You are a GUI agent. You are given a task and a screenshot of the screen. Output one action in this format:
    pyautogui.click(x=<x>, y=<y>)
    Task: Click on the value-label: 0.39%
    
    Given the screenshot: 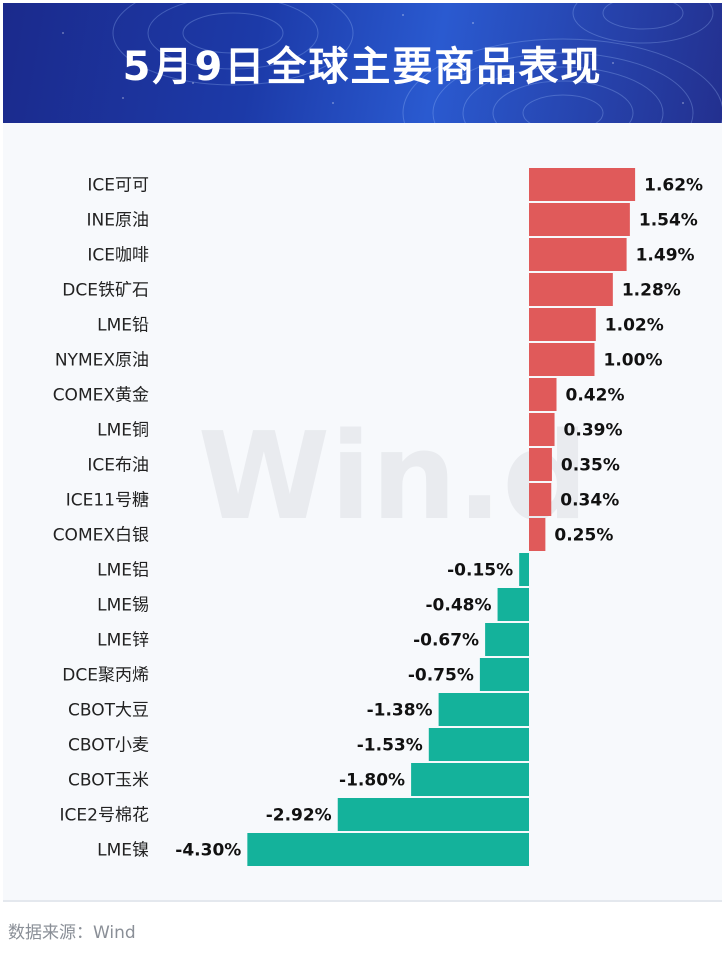 What is the action you would take?
    pyautogui.click(x=593, y=431)
    